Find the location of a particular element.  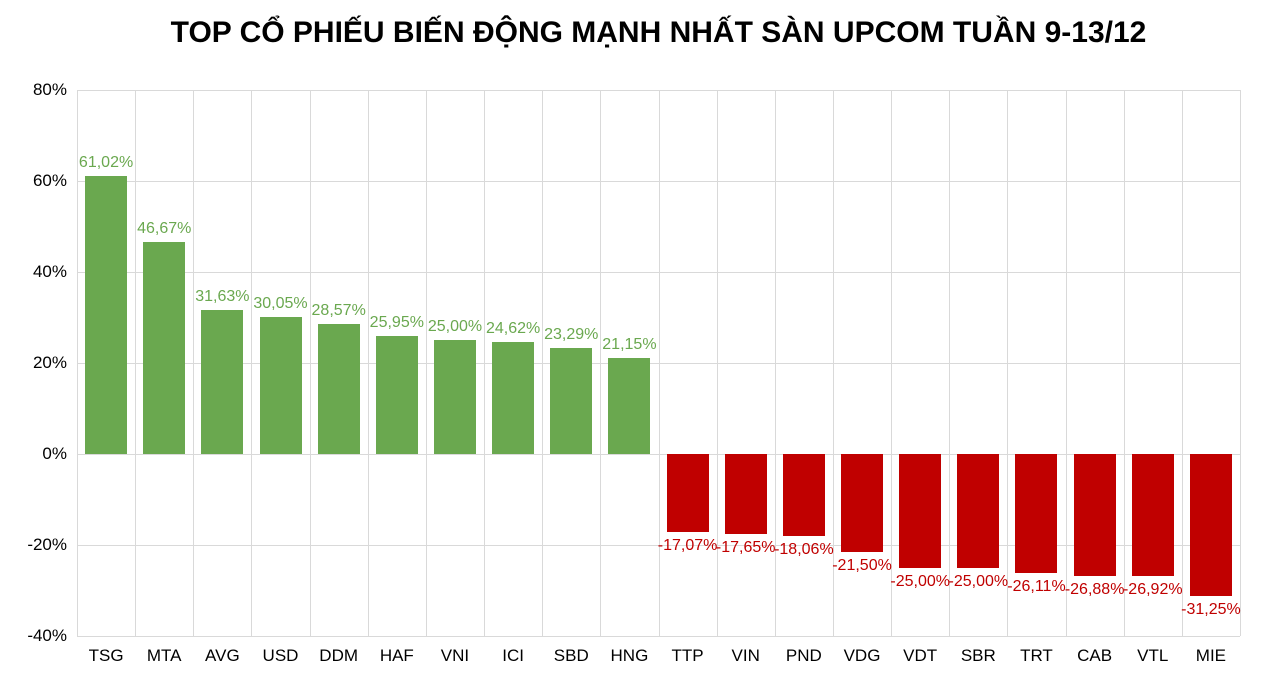

bar-pnd is located at coordinates (803, 495).